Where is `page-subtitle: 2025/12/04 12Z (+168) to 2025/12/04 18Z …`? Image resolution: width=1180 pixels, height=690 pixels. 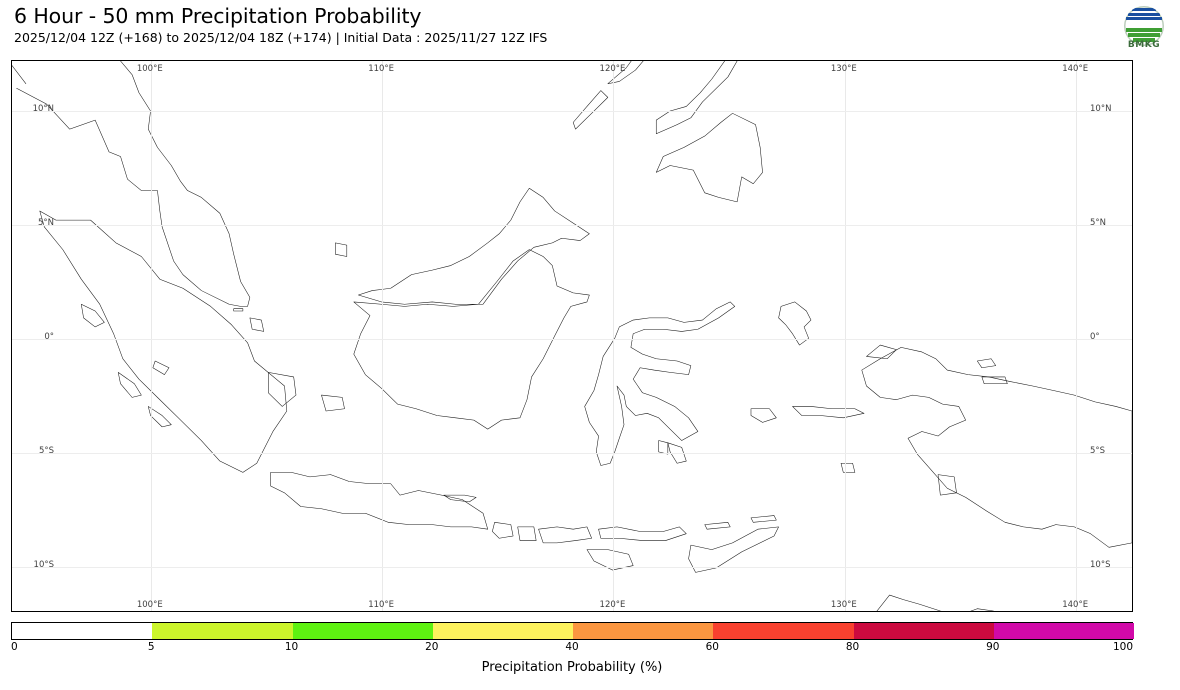
page-subtitle: 2025/12/04 12Z (+168) to 2025/12/04 18Z … is located at coordinates (281, 37).